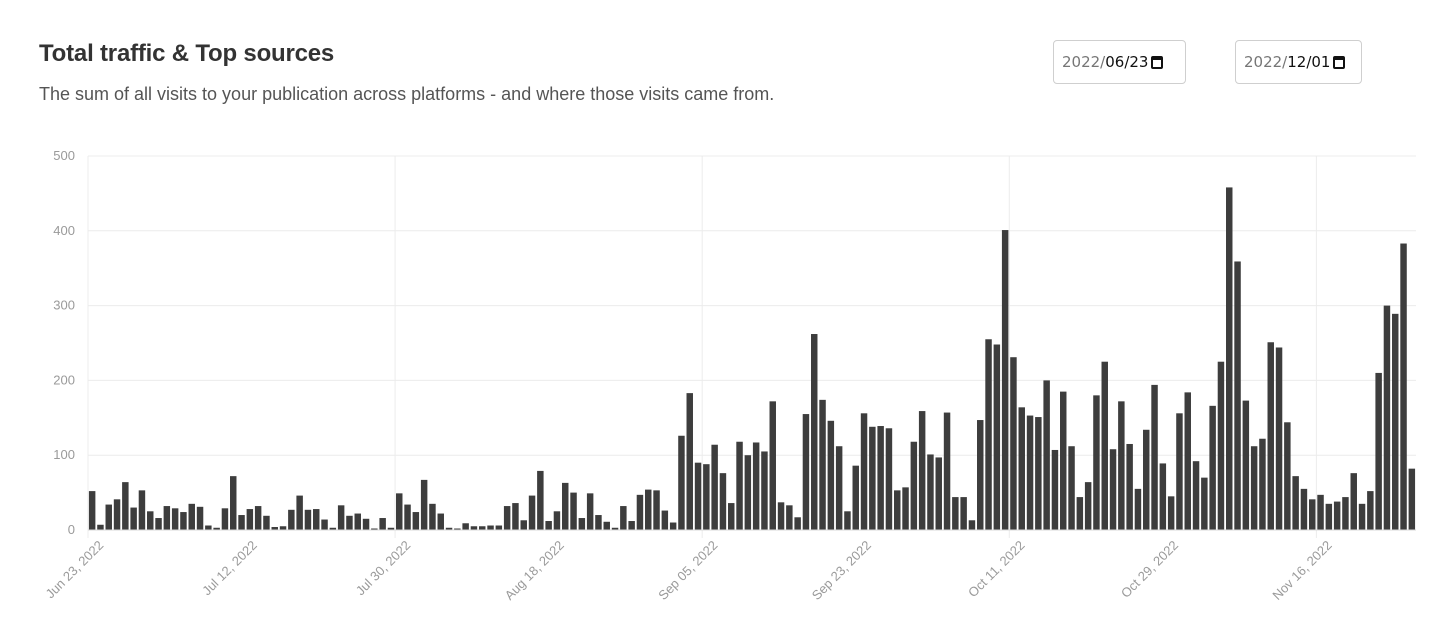 Image resolution: width=1456 pixels, height=625 pixels. I want to click on calendar-icon, so click(1157, 62).